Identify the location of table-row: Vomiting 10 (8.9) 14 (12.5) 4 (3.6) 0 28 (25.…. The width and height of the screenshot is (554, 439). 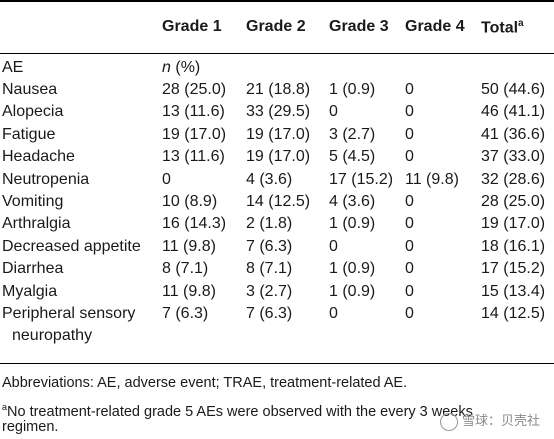
(277, 202).